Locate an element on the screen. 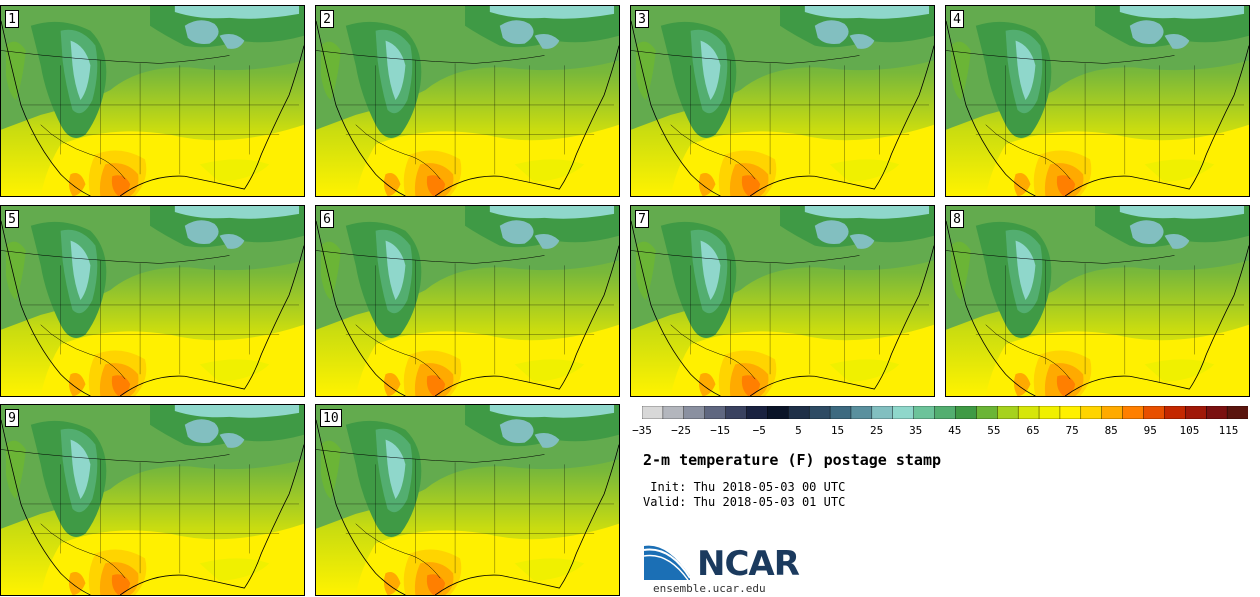 This screenshot has height=597, width=1260. colorbar-tick-label: 35 is located at coordinates (916, 430).